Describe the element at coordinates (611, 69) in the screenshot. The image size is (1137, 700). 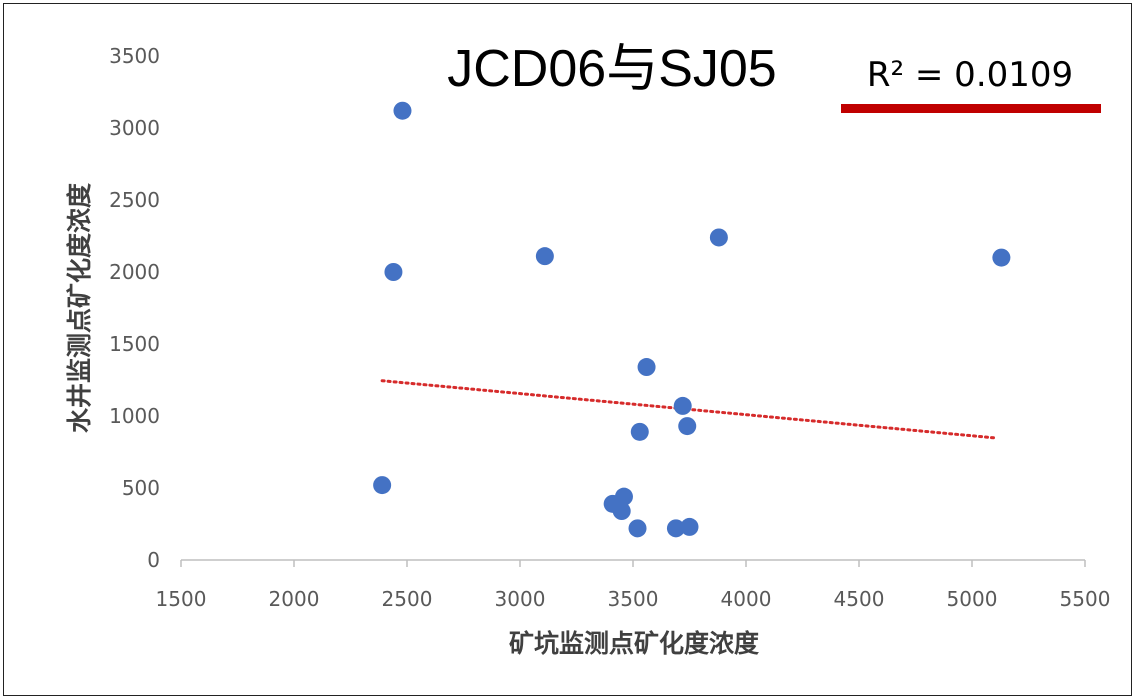
I see `chart-title: JCD06与SJ05` at that location.